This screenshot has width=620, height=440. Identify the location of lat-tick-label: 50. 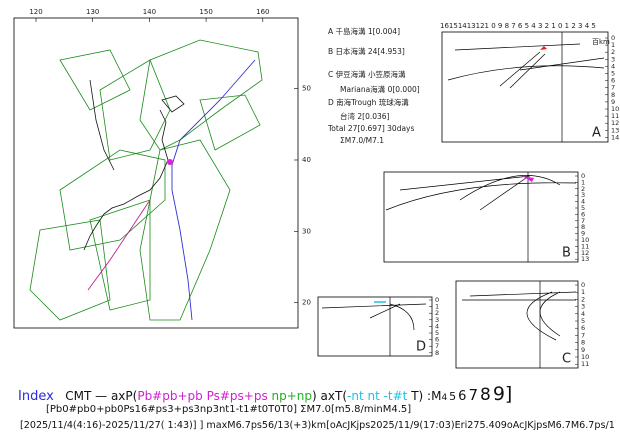
(306, 89).